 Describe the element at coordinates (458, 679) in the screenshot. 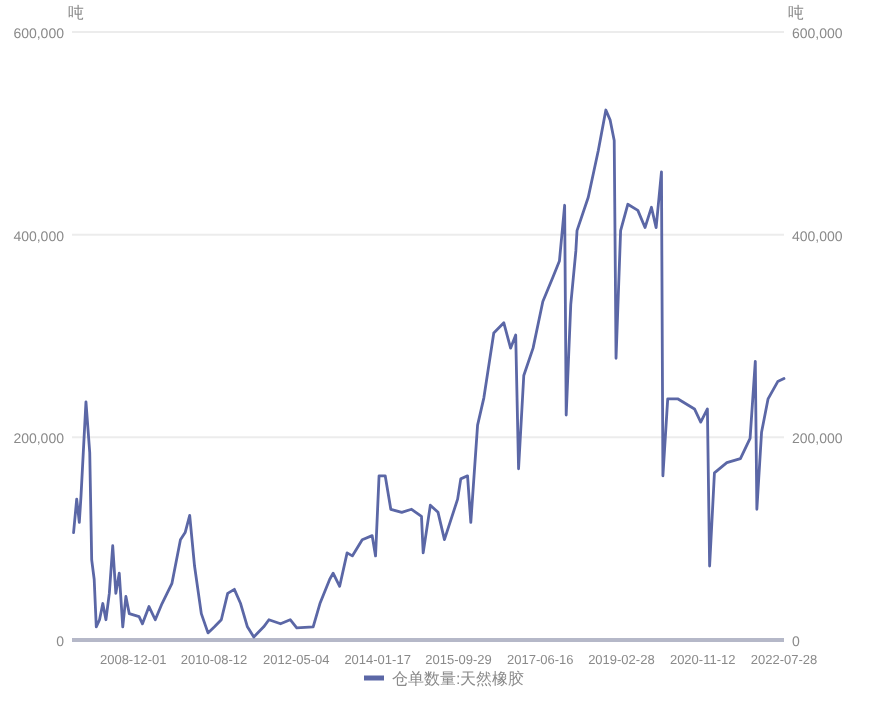

I see `legend-label: 仓单数量:天然橡胶` at that location.